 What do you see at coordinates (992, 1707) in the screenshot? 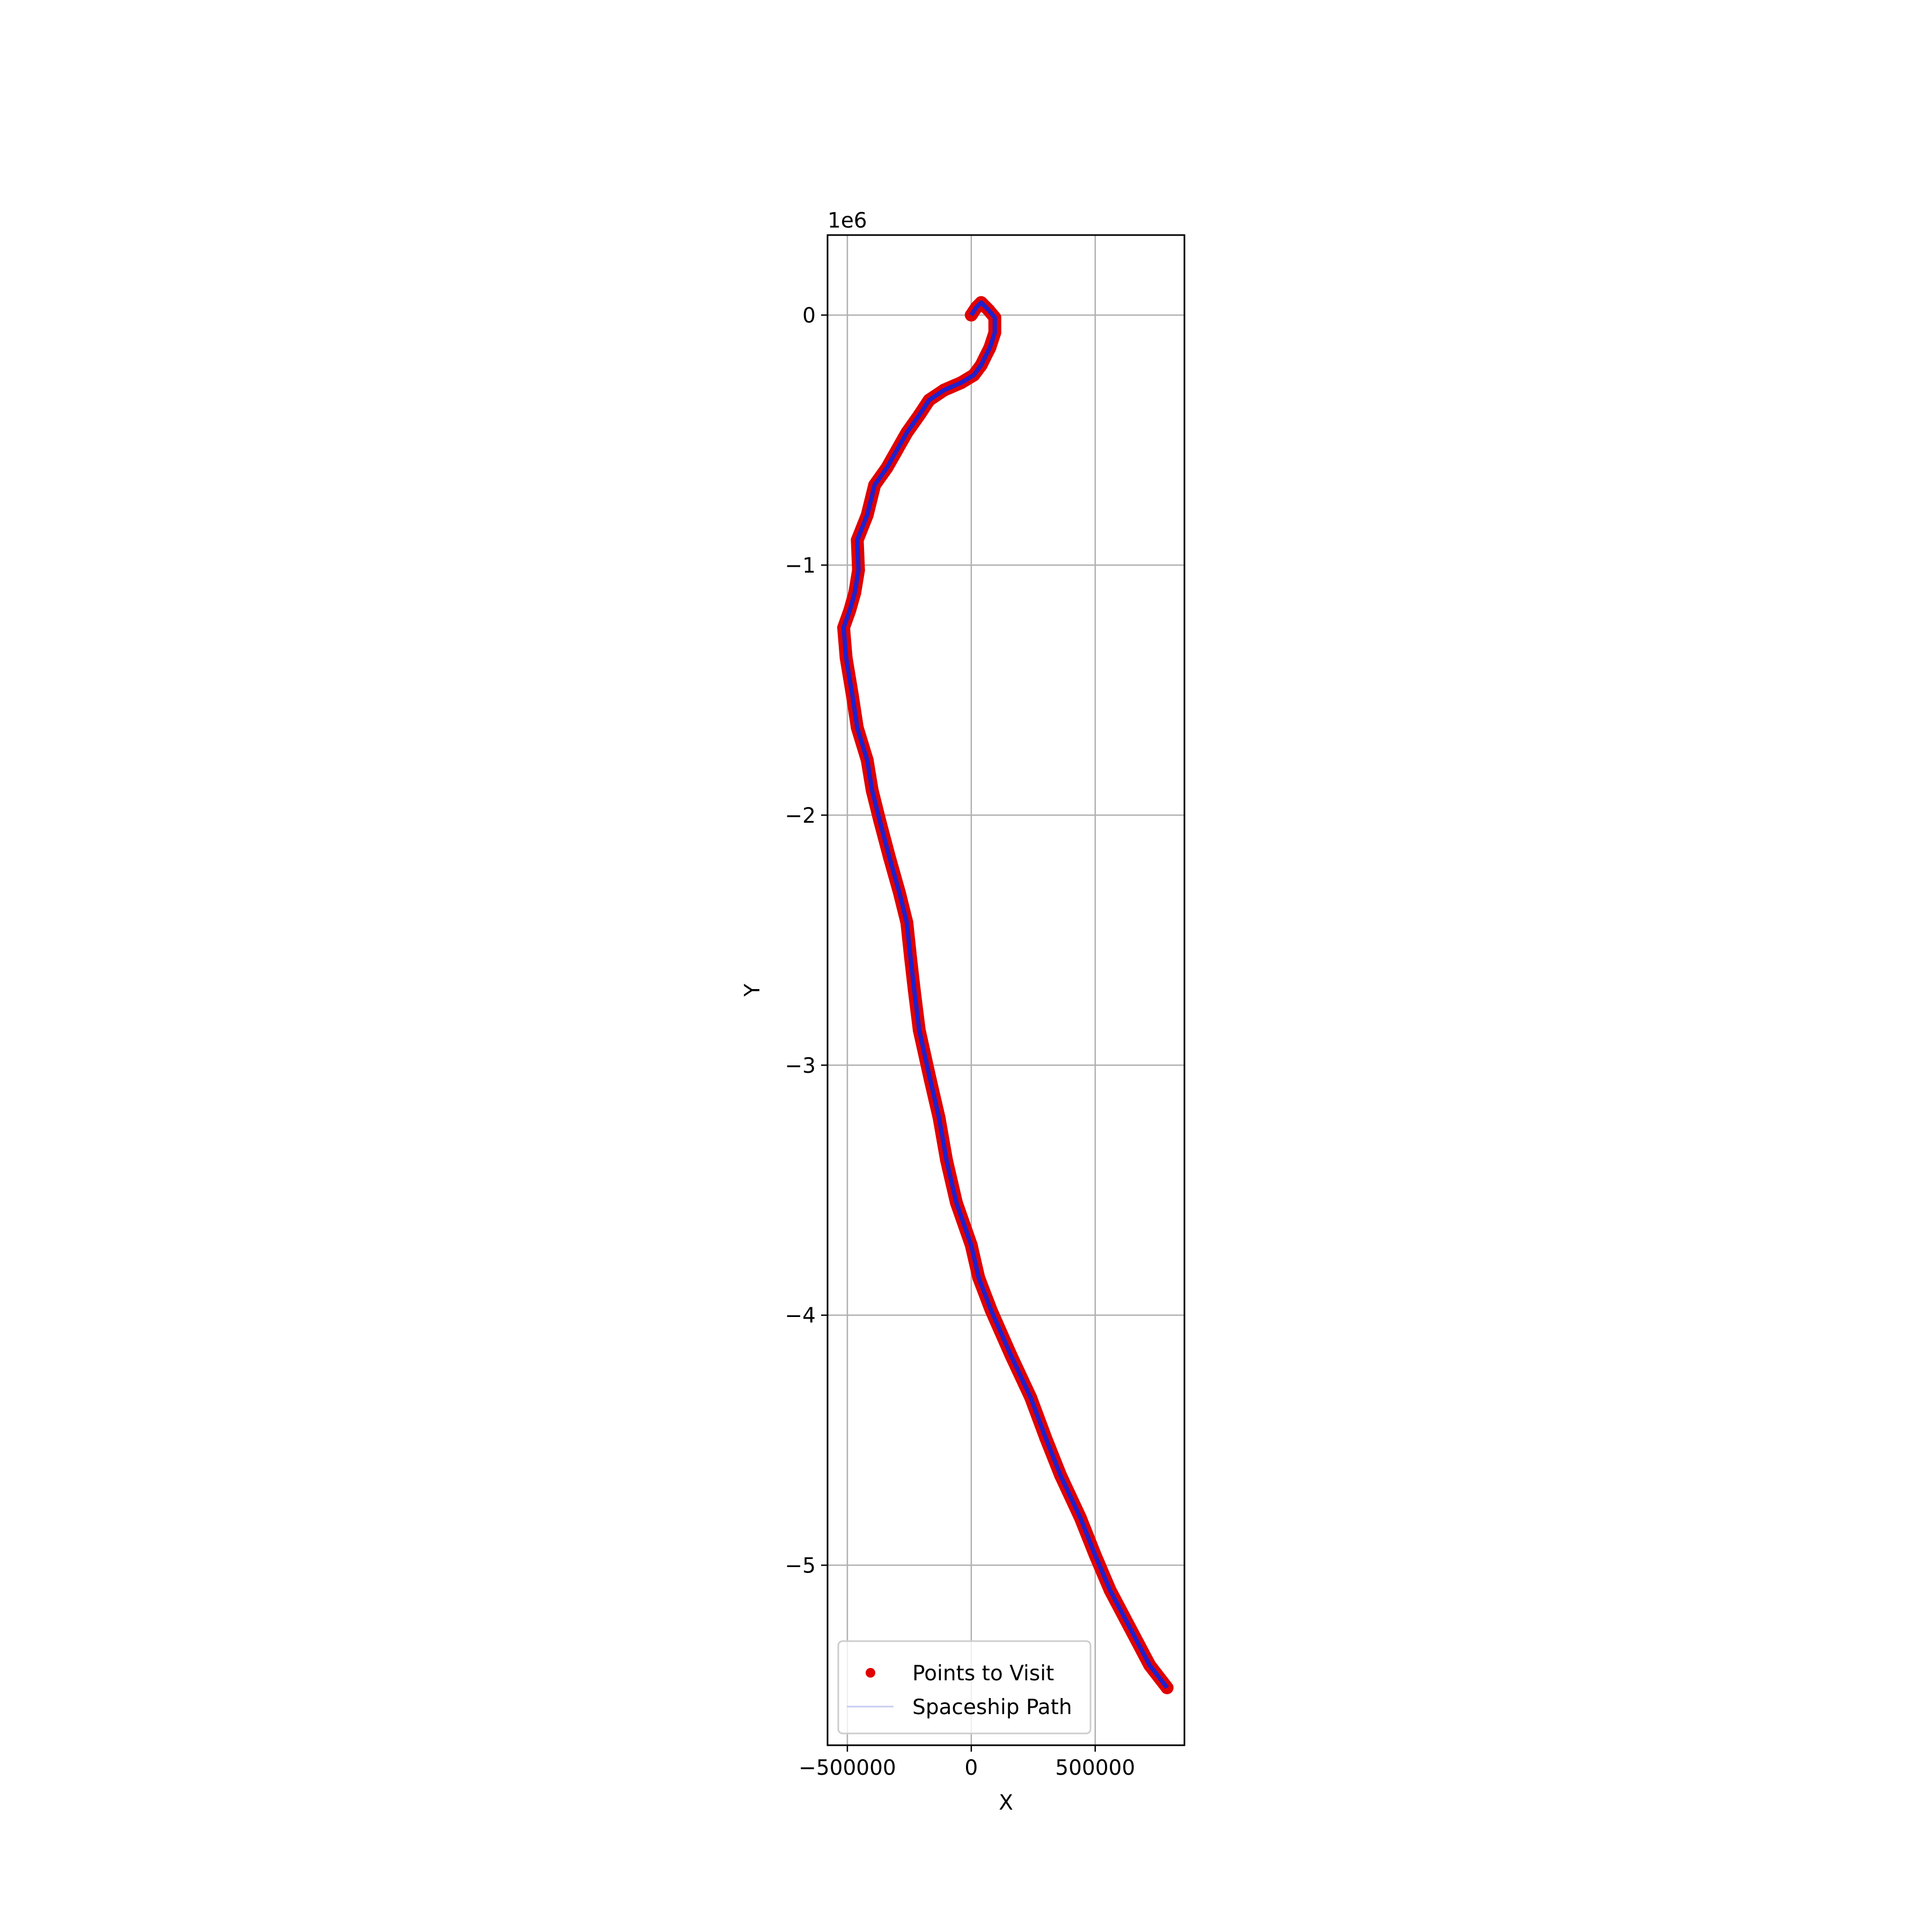
I see `legend-label-path: Spaceship Path` at bounding box center [992, 1707].